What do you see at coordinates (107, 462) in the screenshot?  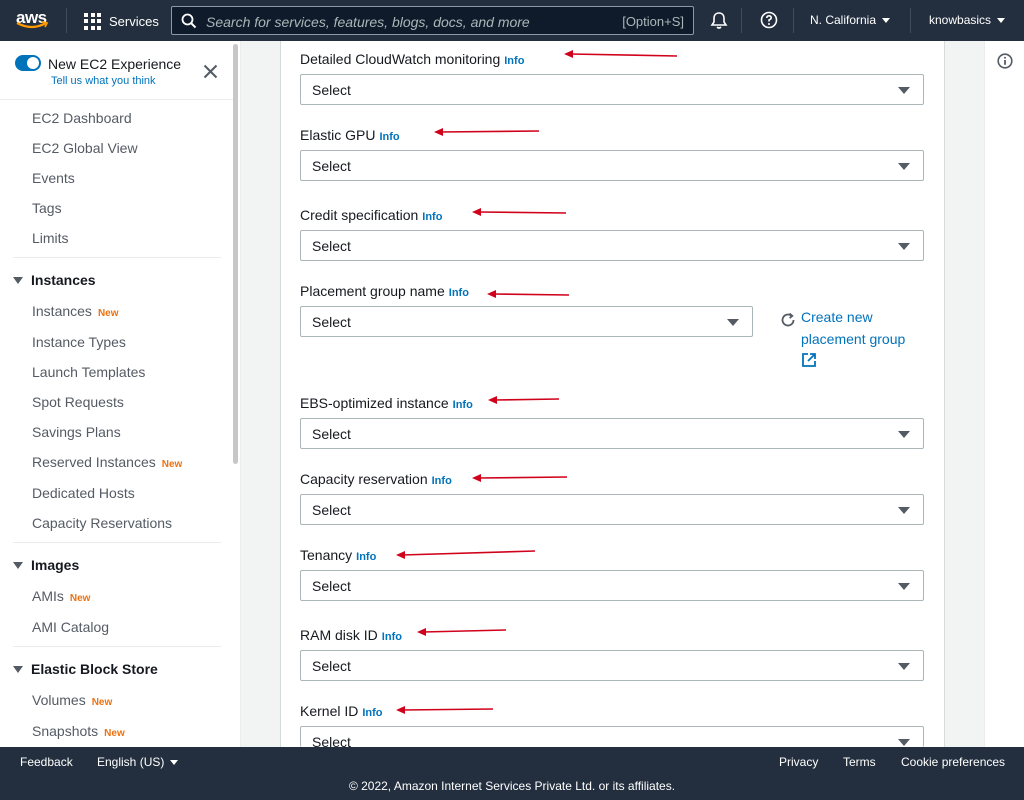 I see `sidebar-item-reserved-instances: Reserved Instances New` at bounding box center [107, 462].